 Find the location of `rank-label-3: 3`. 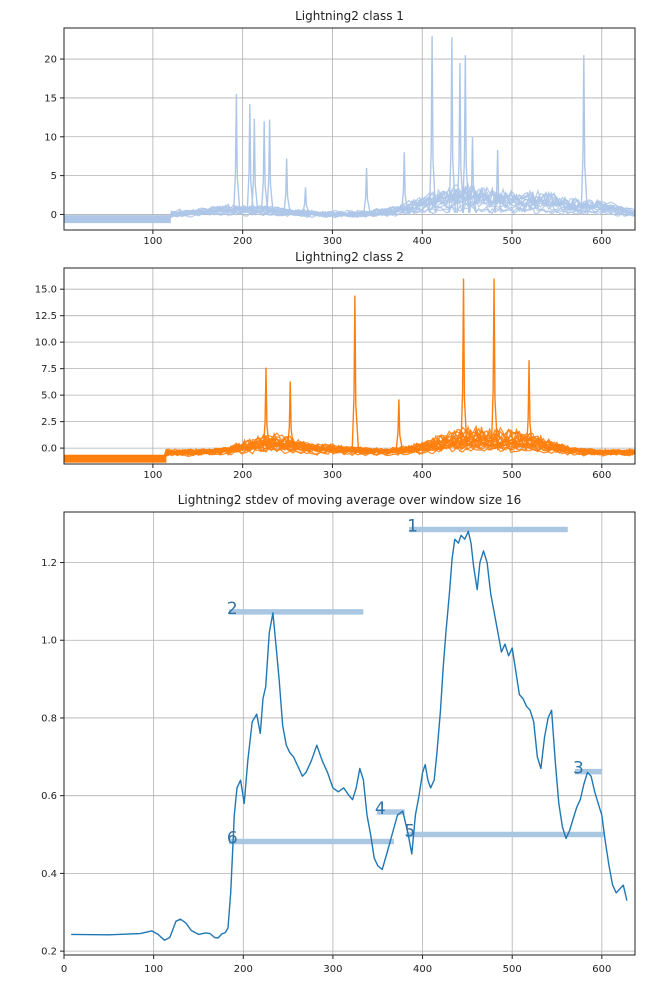

rank-label-3: 3 is located at coordinates (578, 769).